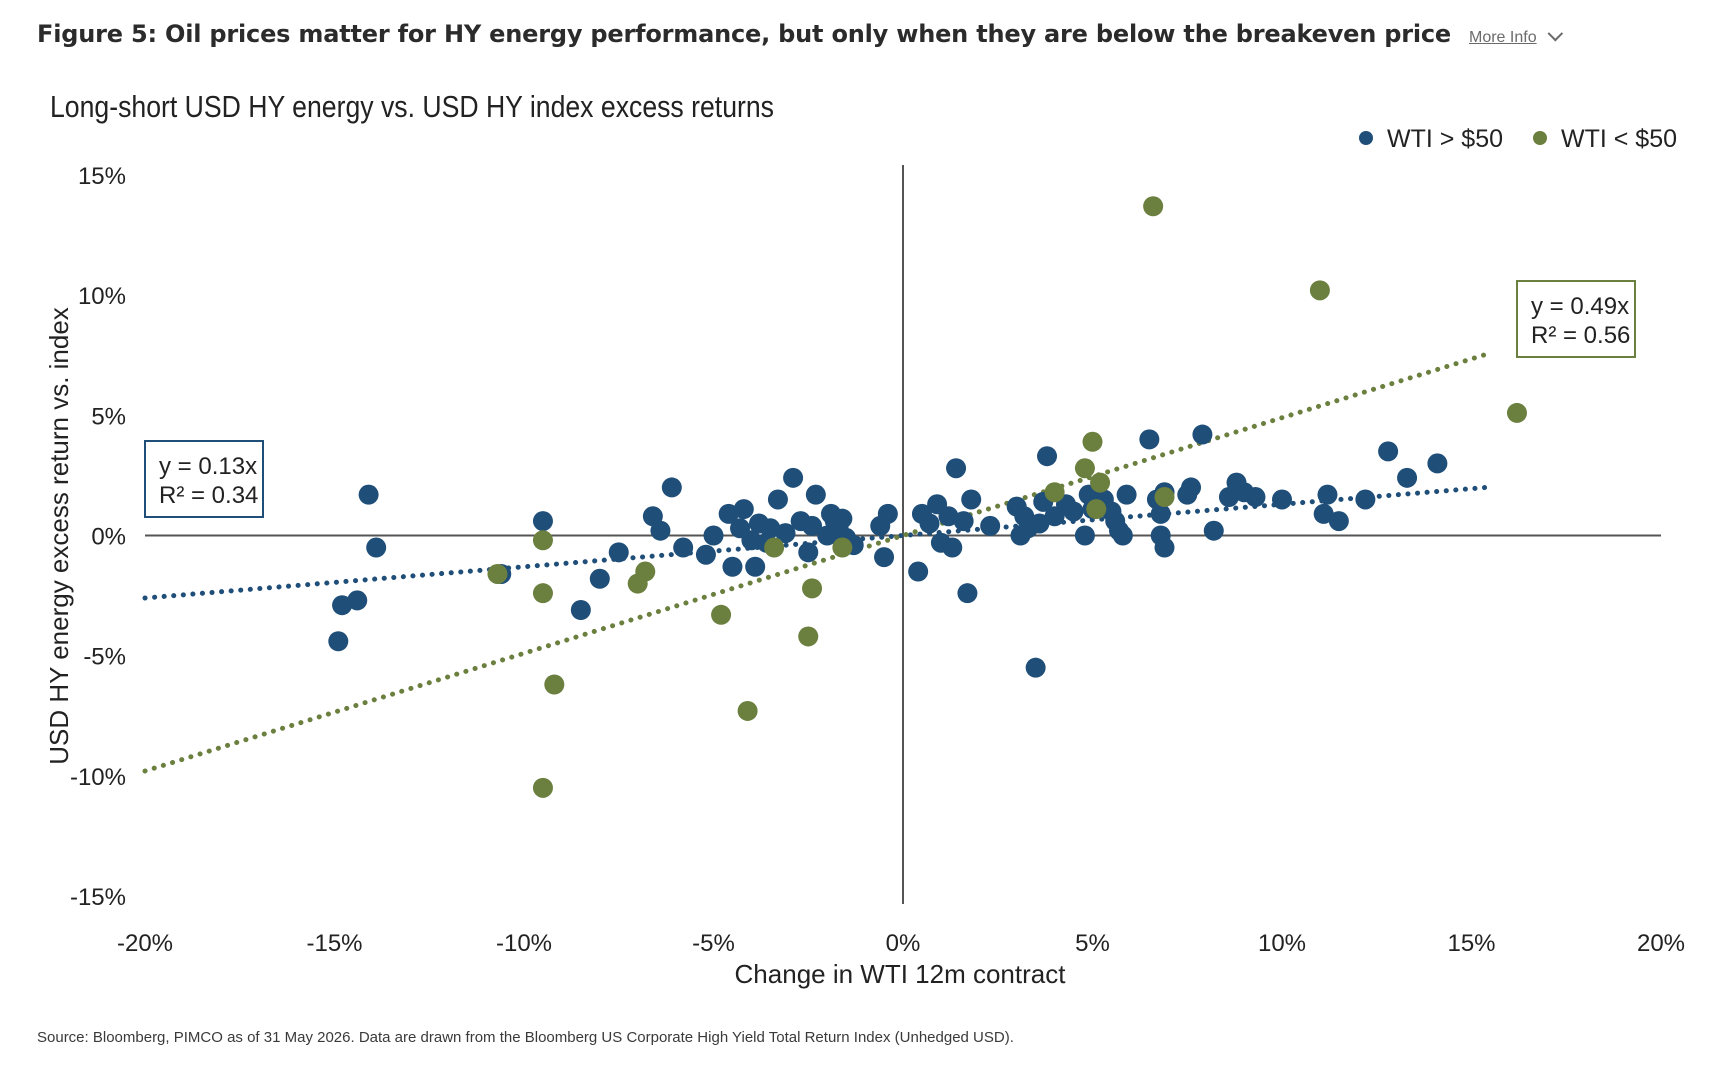  I want to click on y-tick-labels: 15% 10% 5% 0% -5% -10% -15%, so click(98, 537).